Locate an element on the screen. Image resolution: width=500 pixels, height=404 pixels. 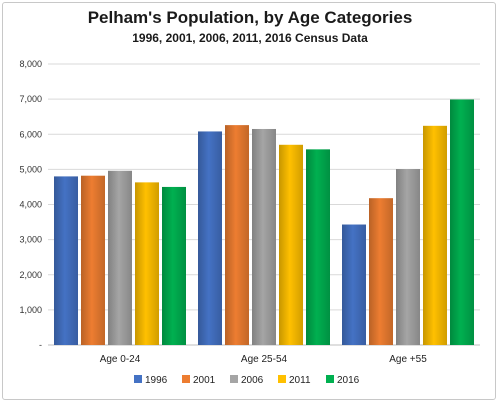
x-category-label: Age 0-24 is located at coordinates (120, 359).